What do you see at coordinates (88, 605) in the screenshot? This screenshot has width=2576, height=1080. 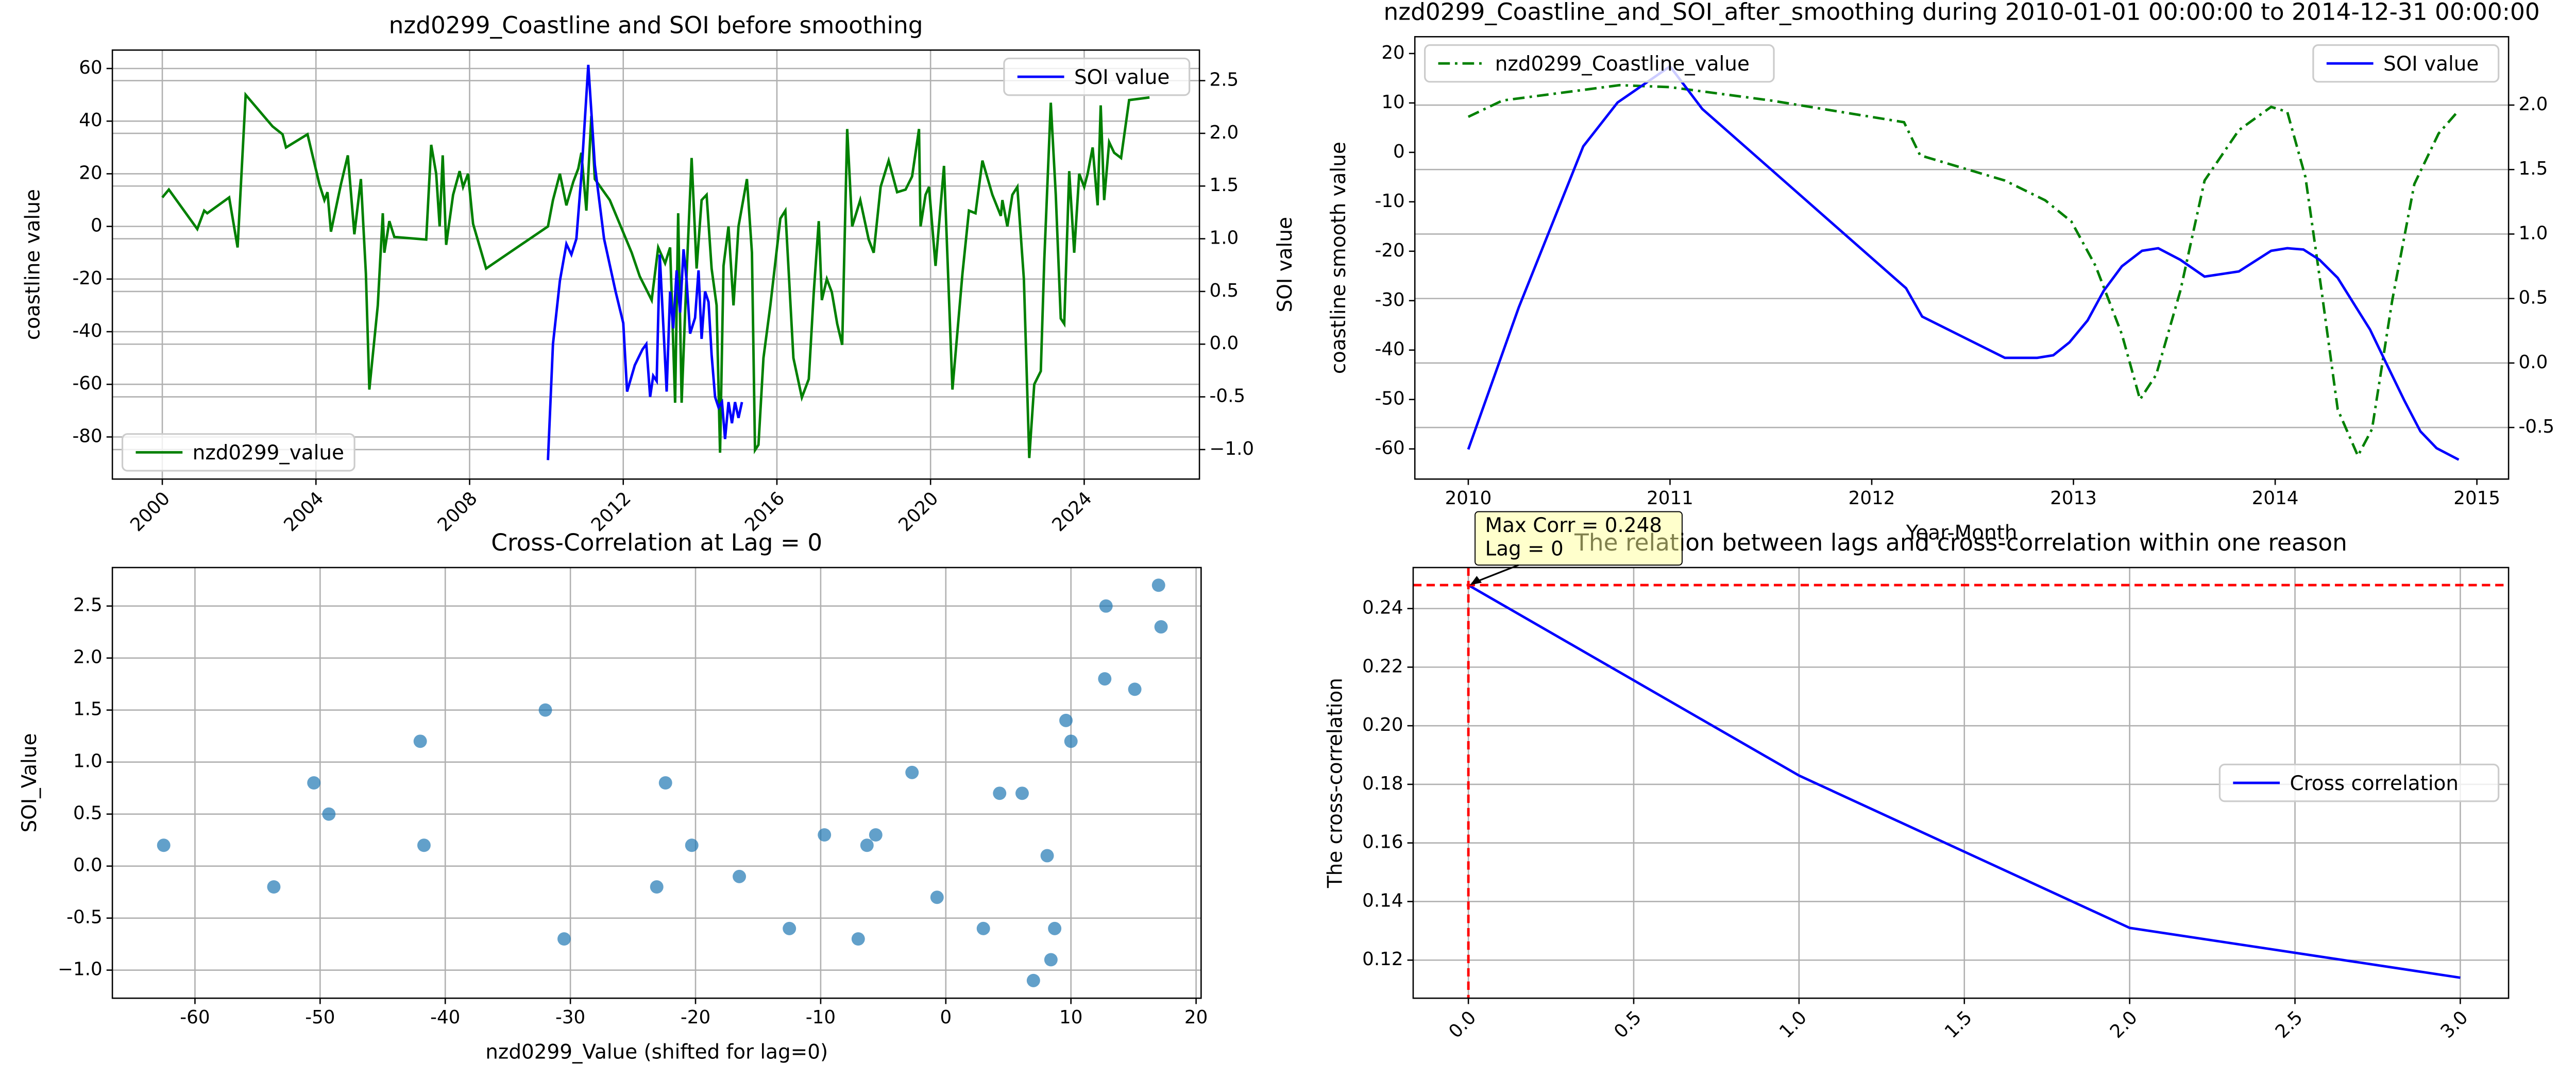 I see `y-tick-label: 2.5` at bounding box center [88, 605].